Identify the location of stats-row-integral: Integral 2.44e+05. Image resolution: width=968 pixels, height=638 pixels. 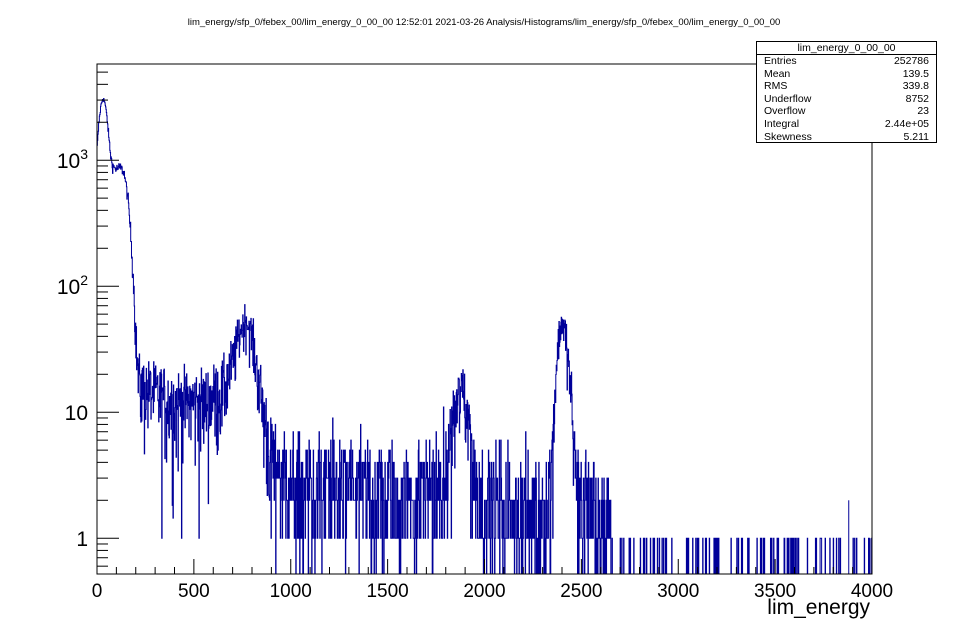
(846, 123).